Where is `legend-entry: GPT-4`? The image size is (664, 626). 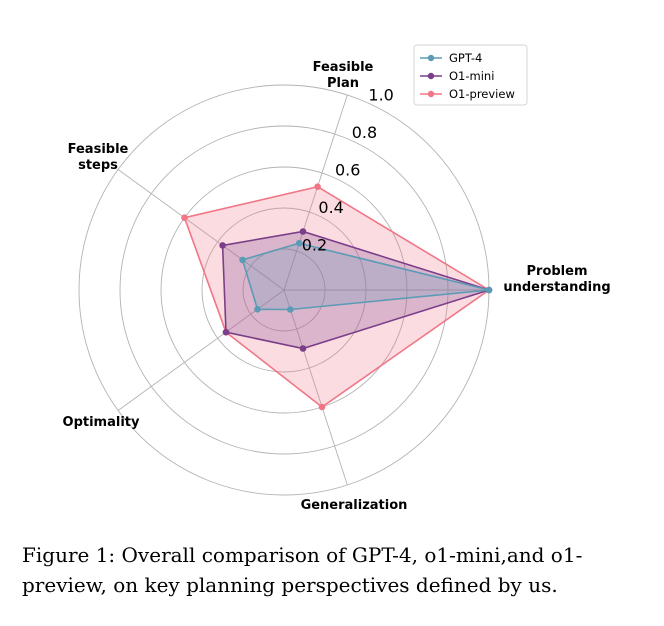 legend-entry: GPT-4 is located at coordinates (451, 58).